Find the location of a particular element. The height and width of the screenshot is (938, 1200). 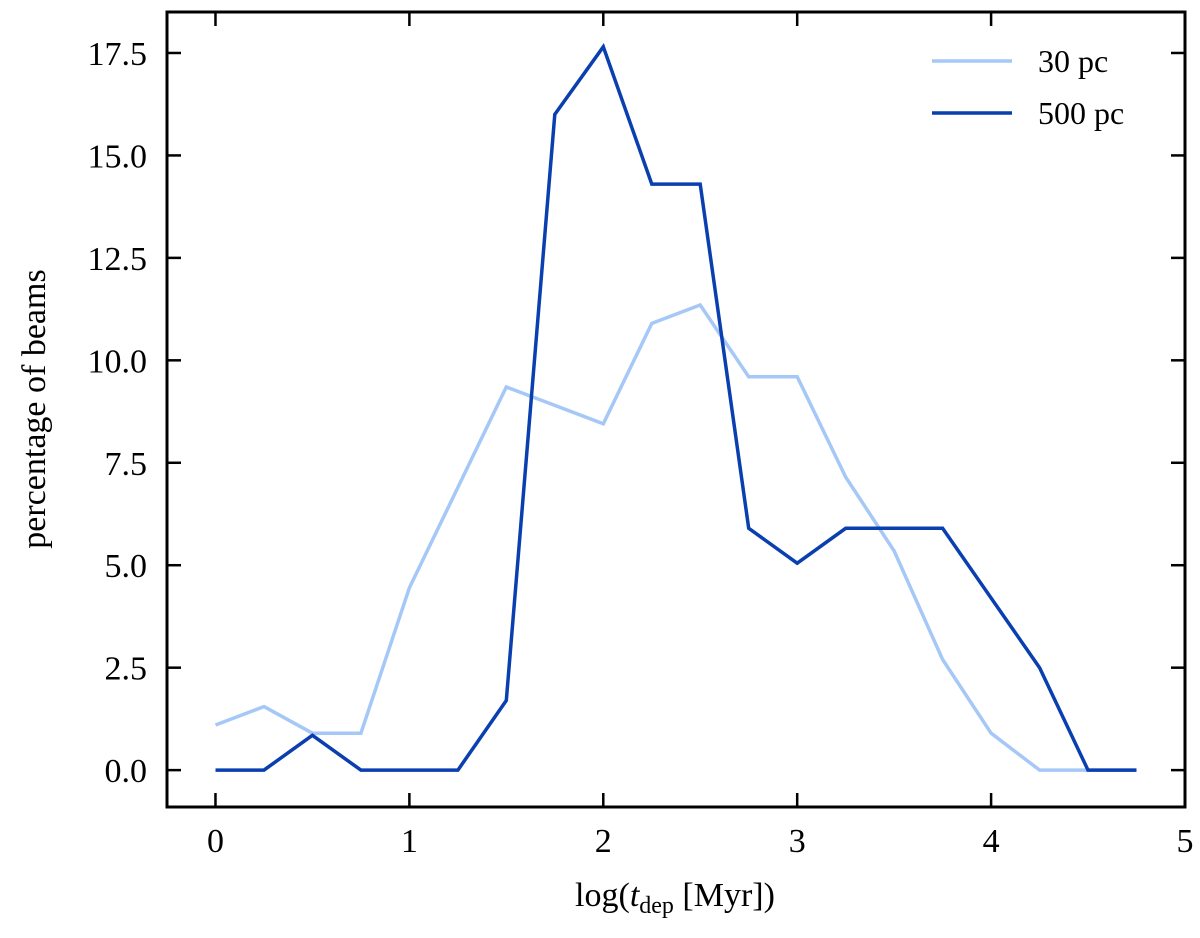

x-axis-label: log(tdep [Myr]) is located at coordinates (675, 898).